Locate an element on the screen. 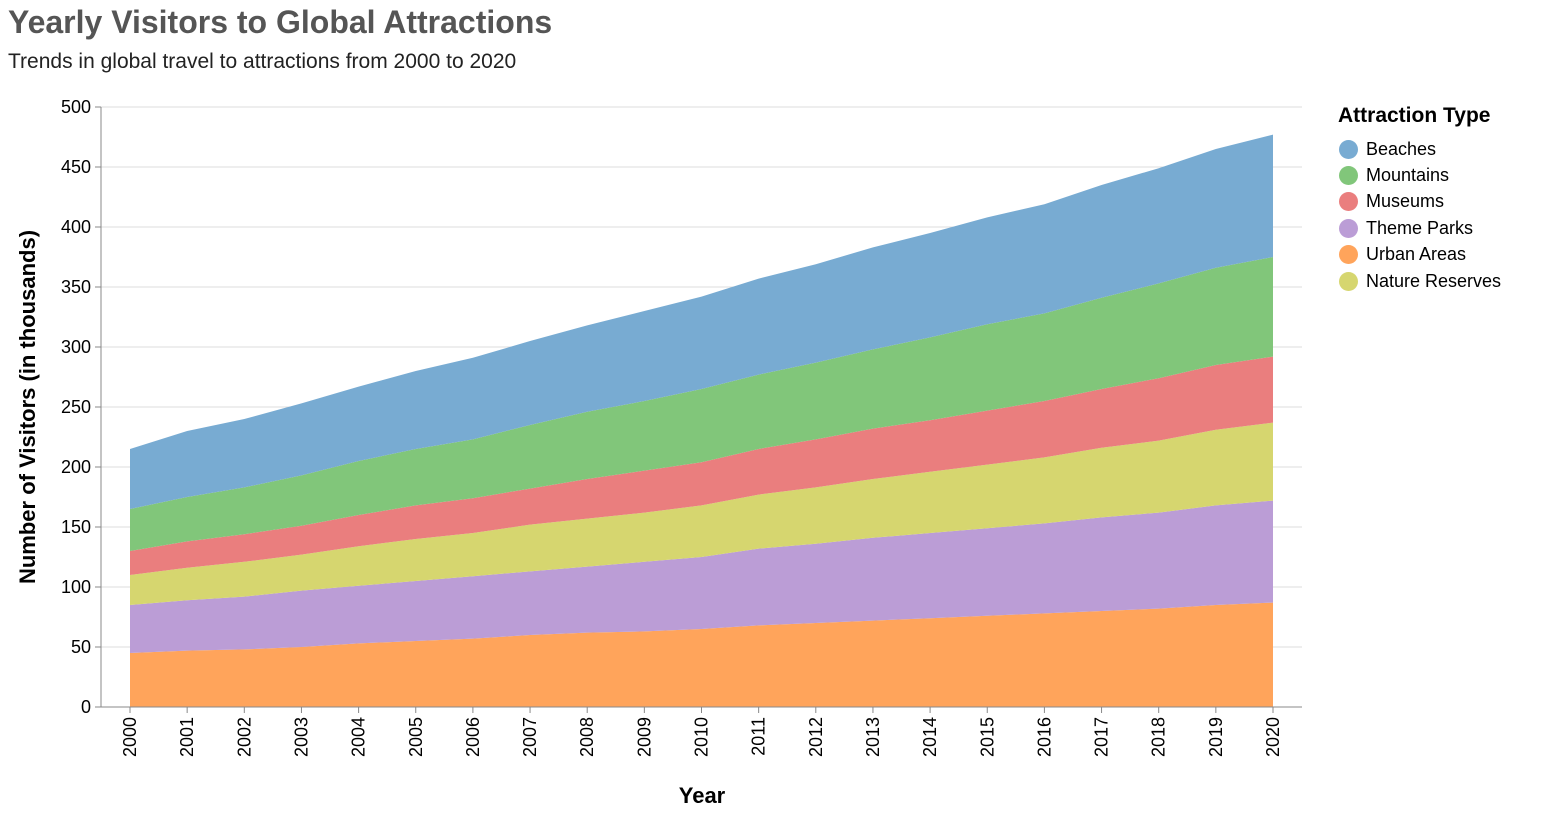  x-tick-label: 2017 is located at coordinates (1102, 737).